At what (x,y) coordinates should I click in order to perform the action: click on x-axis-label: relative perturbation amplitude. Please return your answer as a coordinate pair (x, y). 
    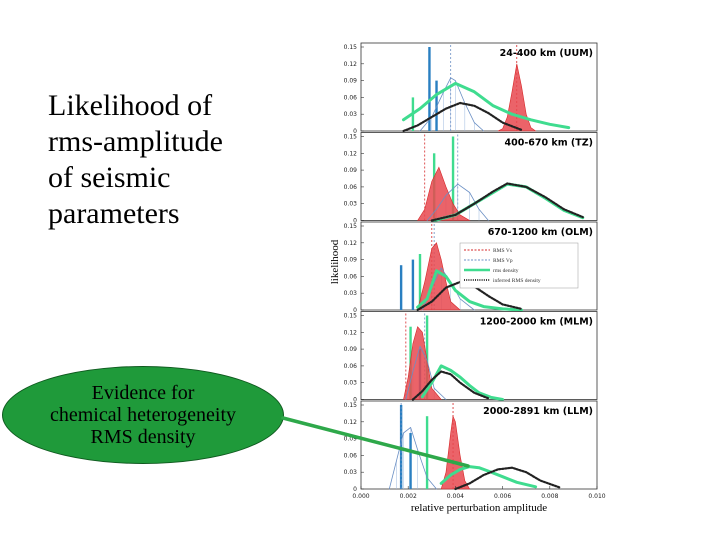
    Looking at the image, I should click on (479, 508).